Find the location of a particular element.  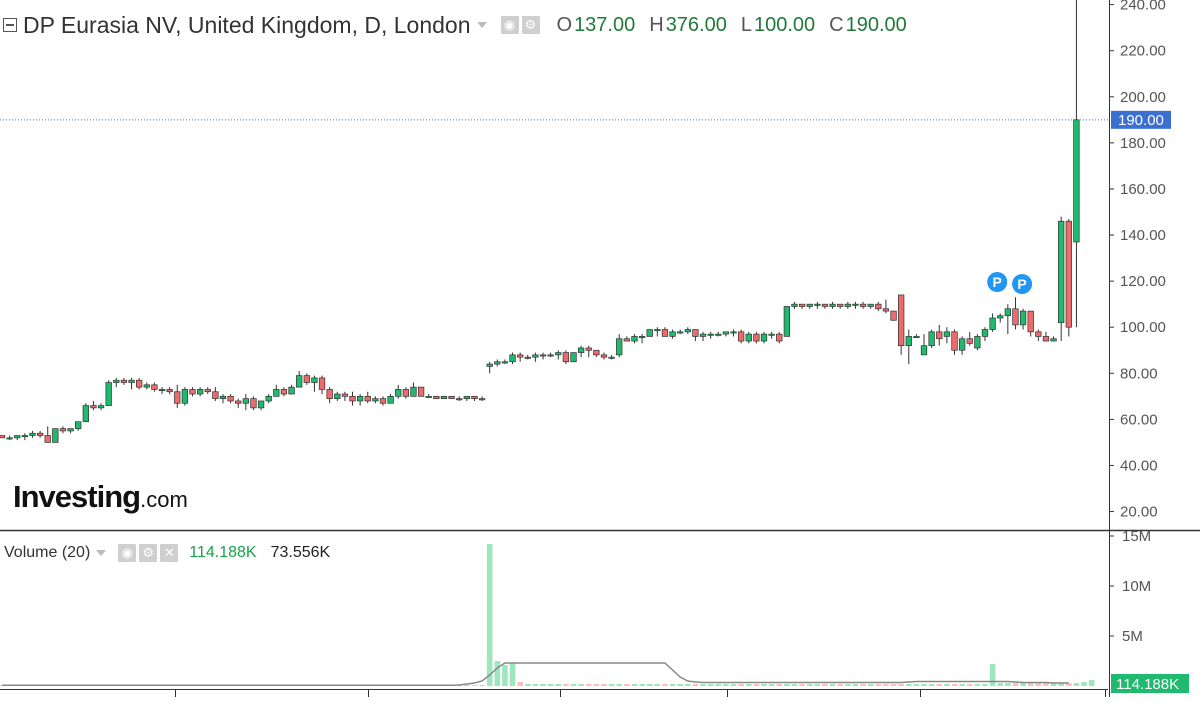

marker-label-0: P is located at coordinates (997, 282).